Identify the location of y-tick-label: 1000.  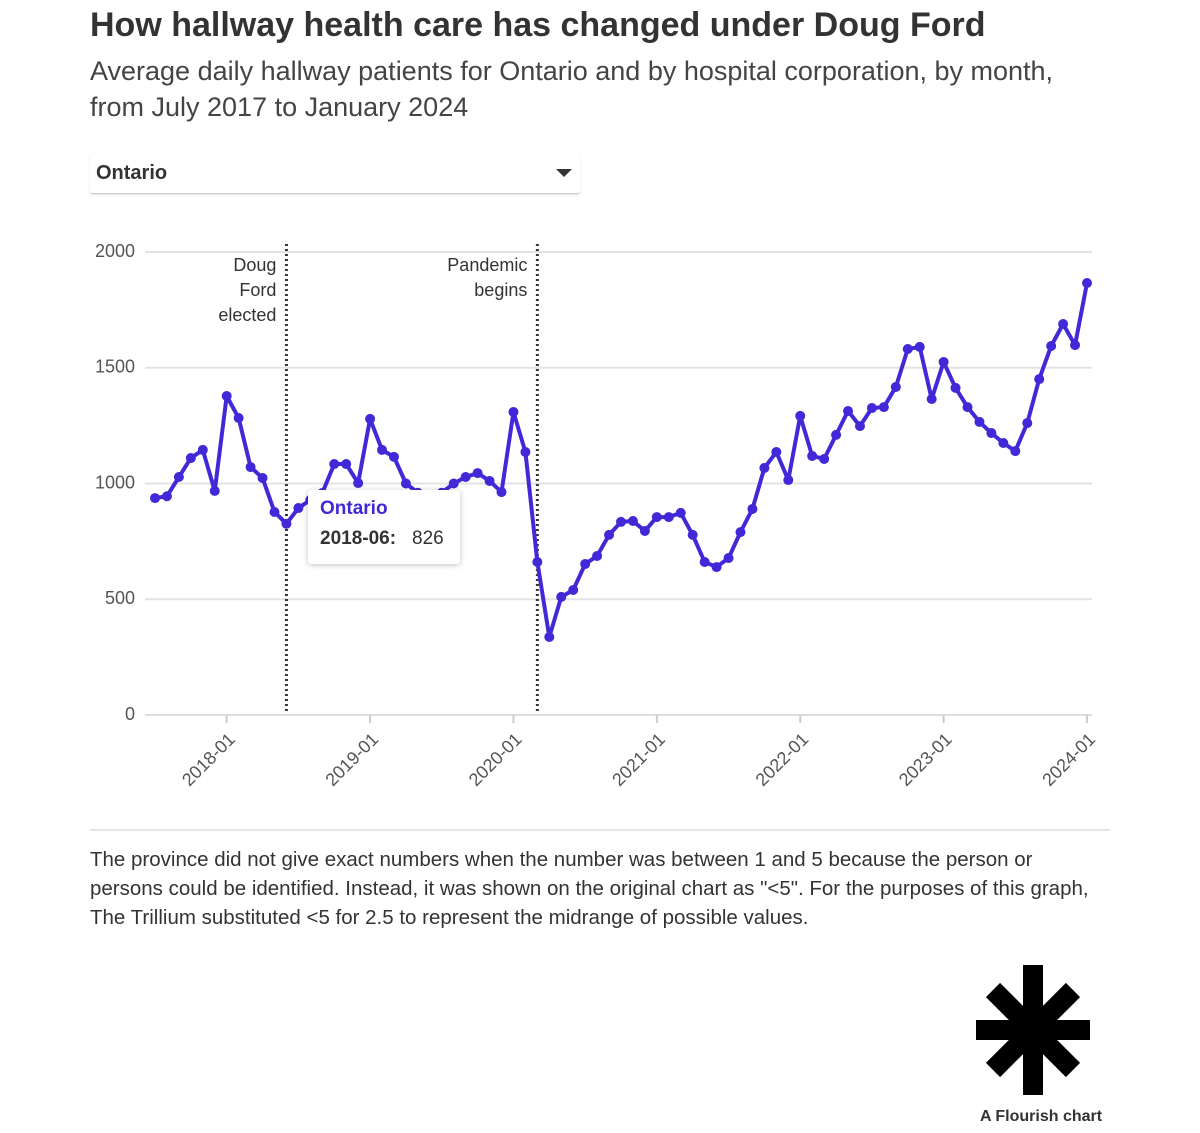
(115, 482).